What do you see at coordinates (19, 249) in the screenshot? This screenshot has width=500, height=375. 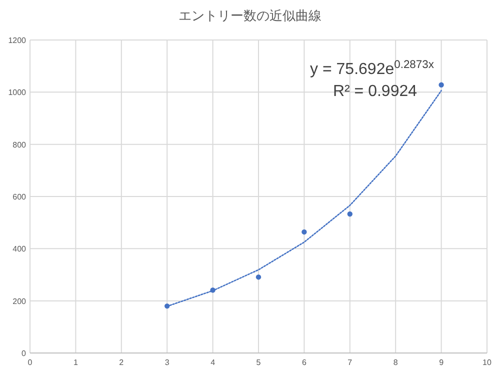 I see `y-tick-label: 400` at bounding box center [19, 249].